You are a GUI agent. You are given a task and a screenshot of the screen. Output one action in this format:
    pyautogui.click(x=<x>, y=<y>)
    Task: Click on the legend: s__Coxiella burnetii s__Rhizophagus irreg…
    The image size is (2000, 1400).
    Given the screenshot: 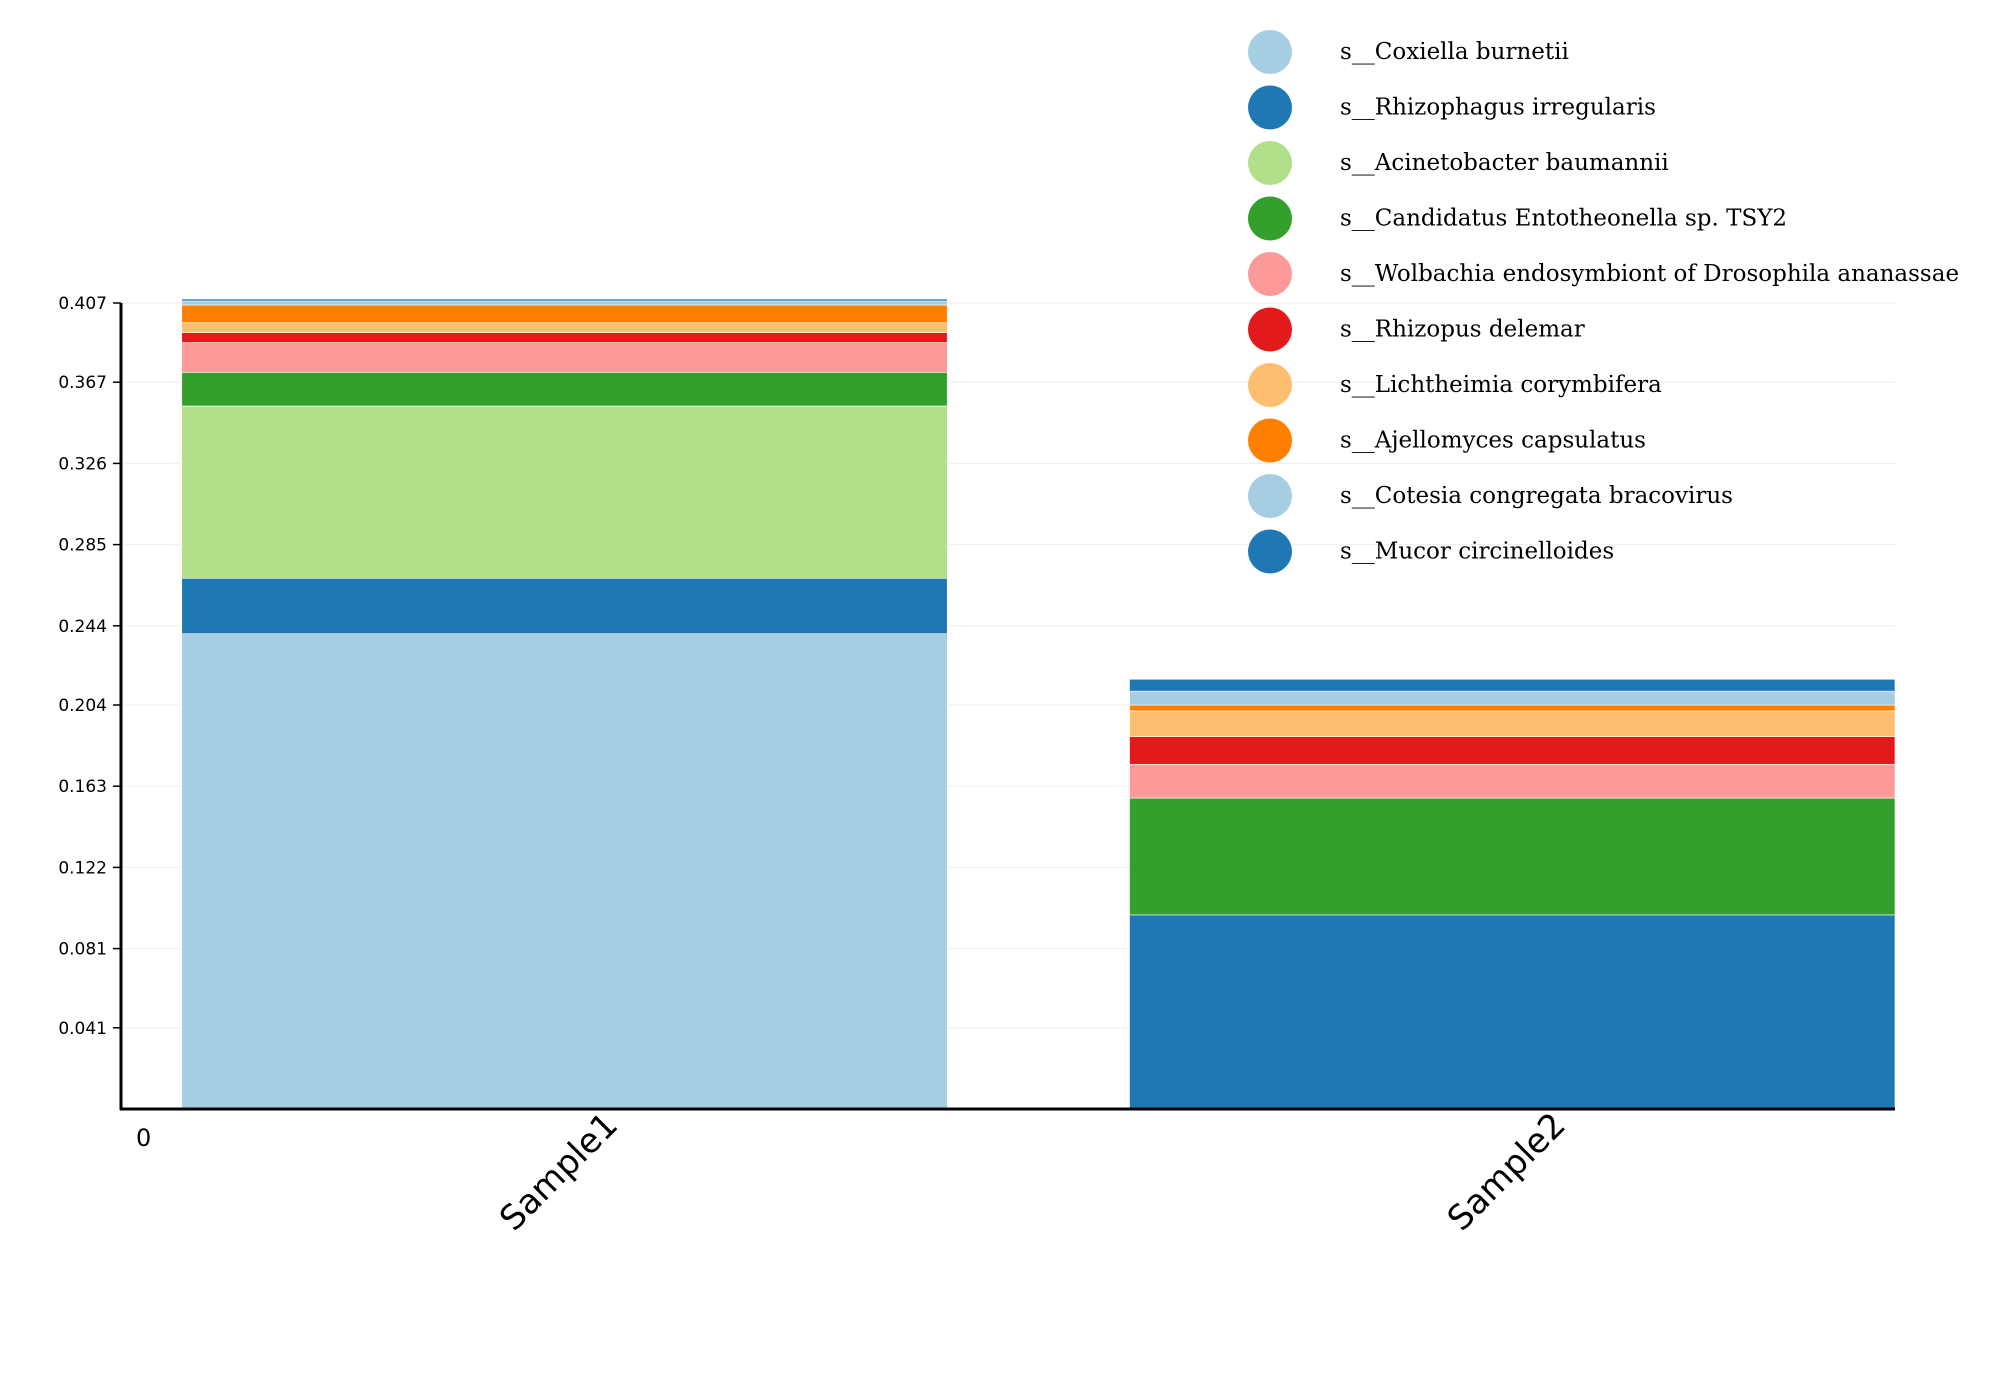 What is the action you would take?
    pyautogui.click(x=1603, y=302)
    